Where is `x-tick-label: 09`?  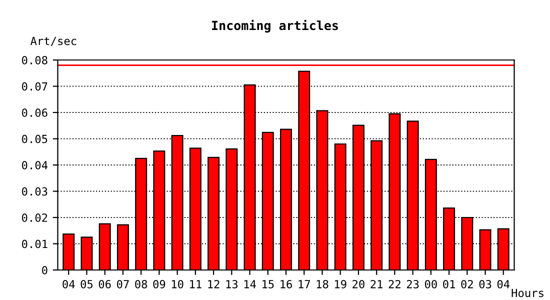 x-tick-label: 09 is located at coordinates (159, 284).